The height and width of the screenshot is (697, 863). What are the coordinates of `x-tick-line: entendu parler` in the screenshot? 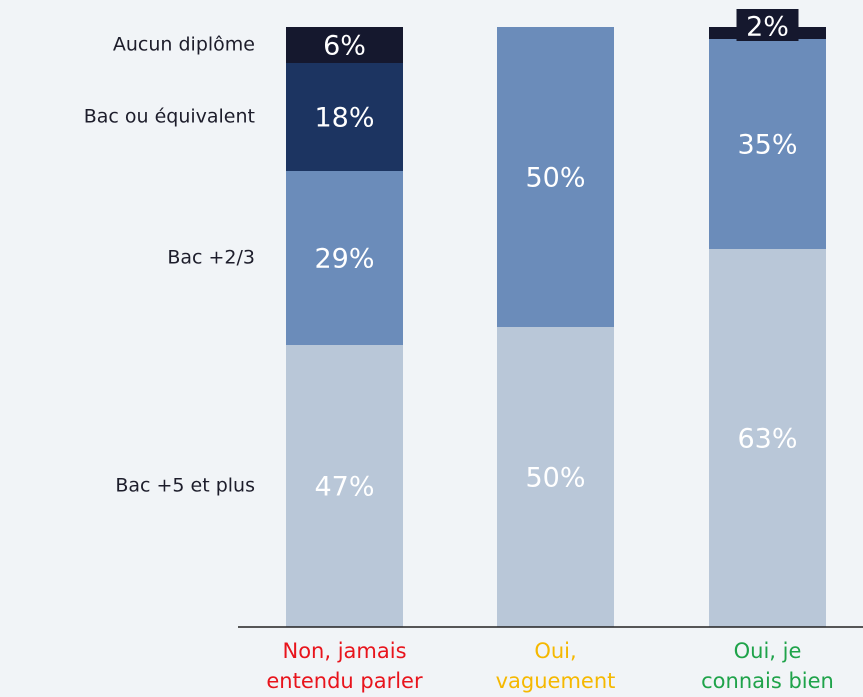 It's located at (344, 681).